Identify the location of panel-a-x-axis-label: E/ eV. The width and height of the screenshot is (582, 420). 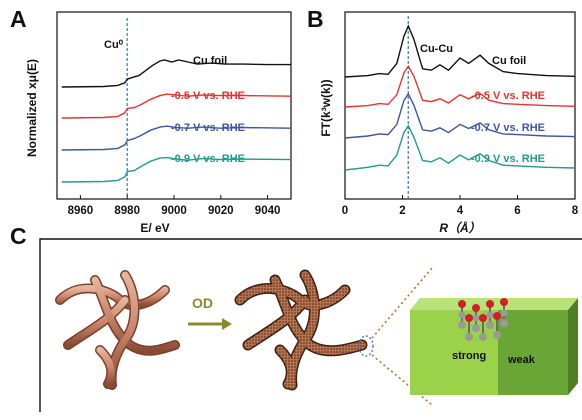
(154, 228).